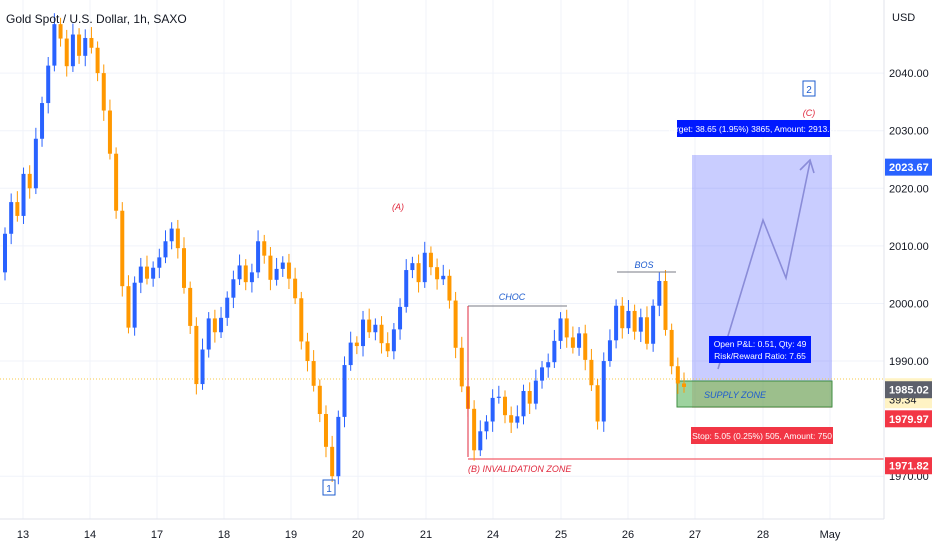 The image size is (932, 550). Describe the element at coordinates (764, 265) in the screenshot. I see `projection-path` at that location.